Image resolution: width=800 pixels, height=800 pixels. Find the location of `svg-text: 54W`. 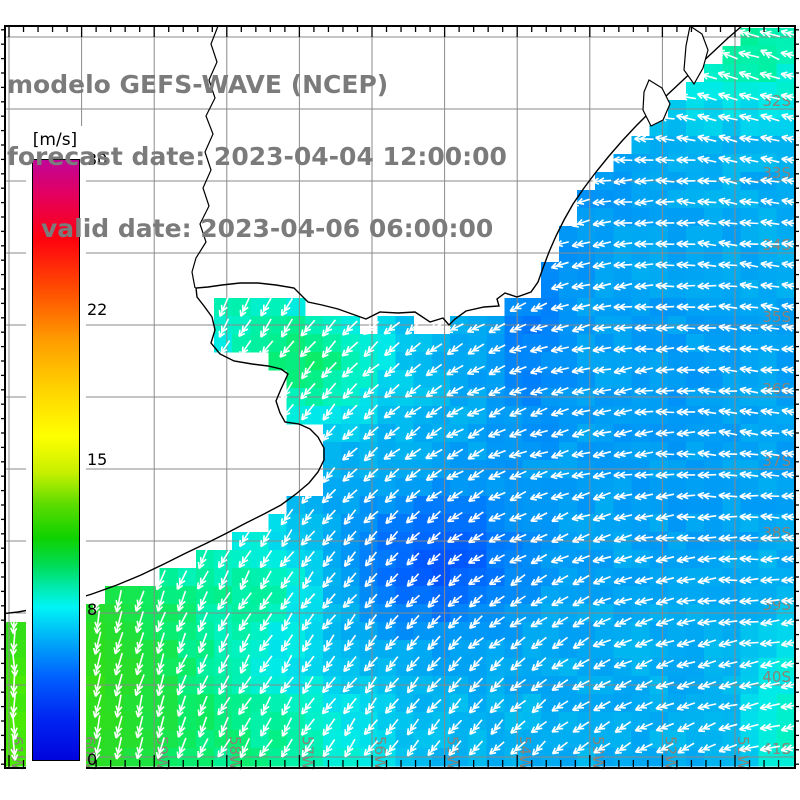

svg-text: 54W is located at coordinates (525, 753).